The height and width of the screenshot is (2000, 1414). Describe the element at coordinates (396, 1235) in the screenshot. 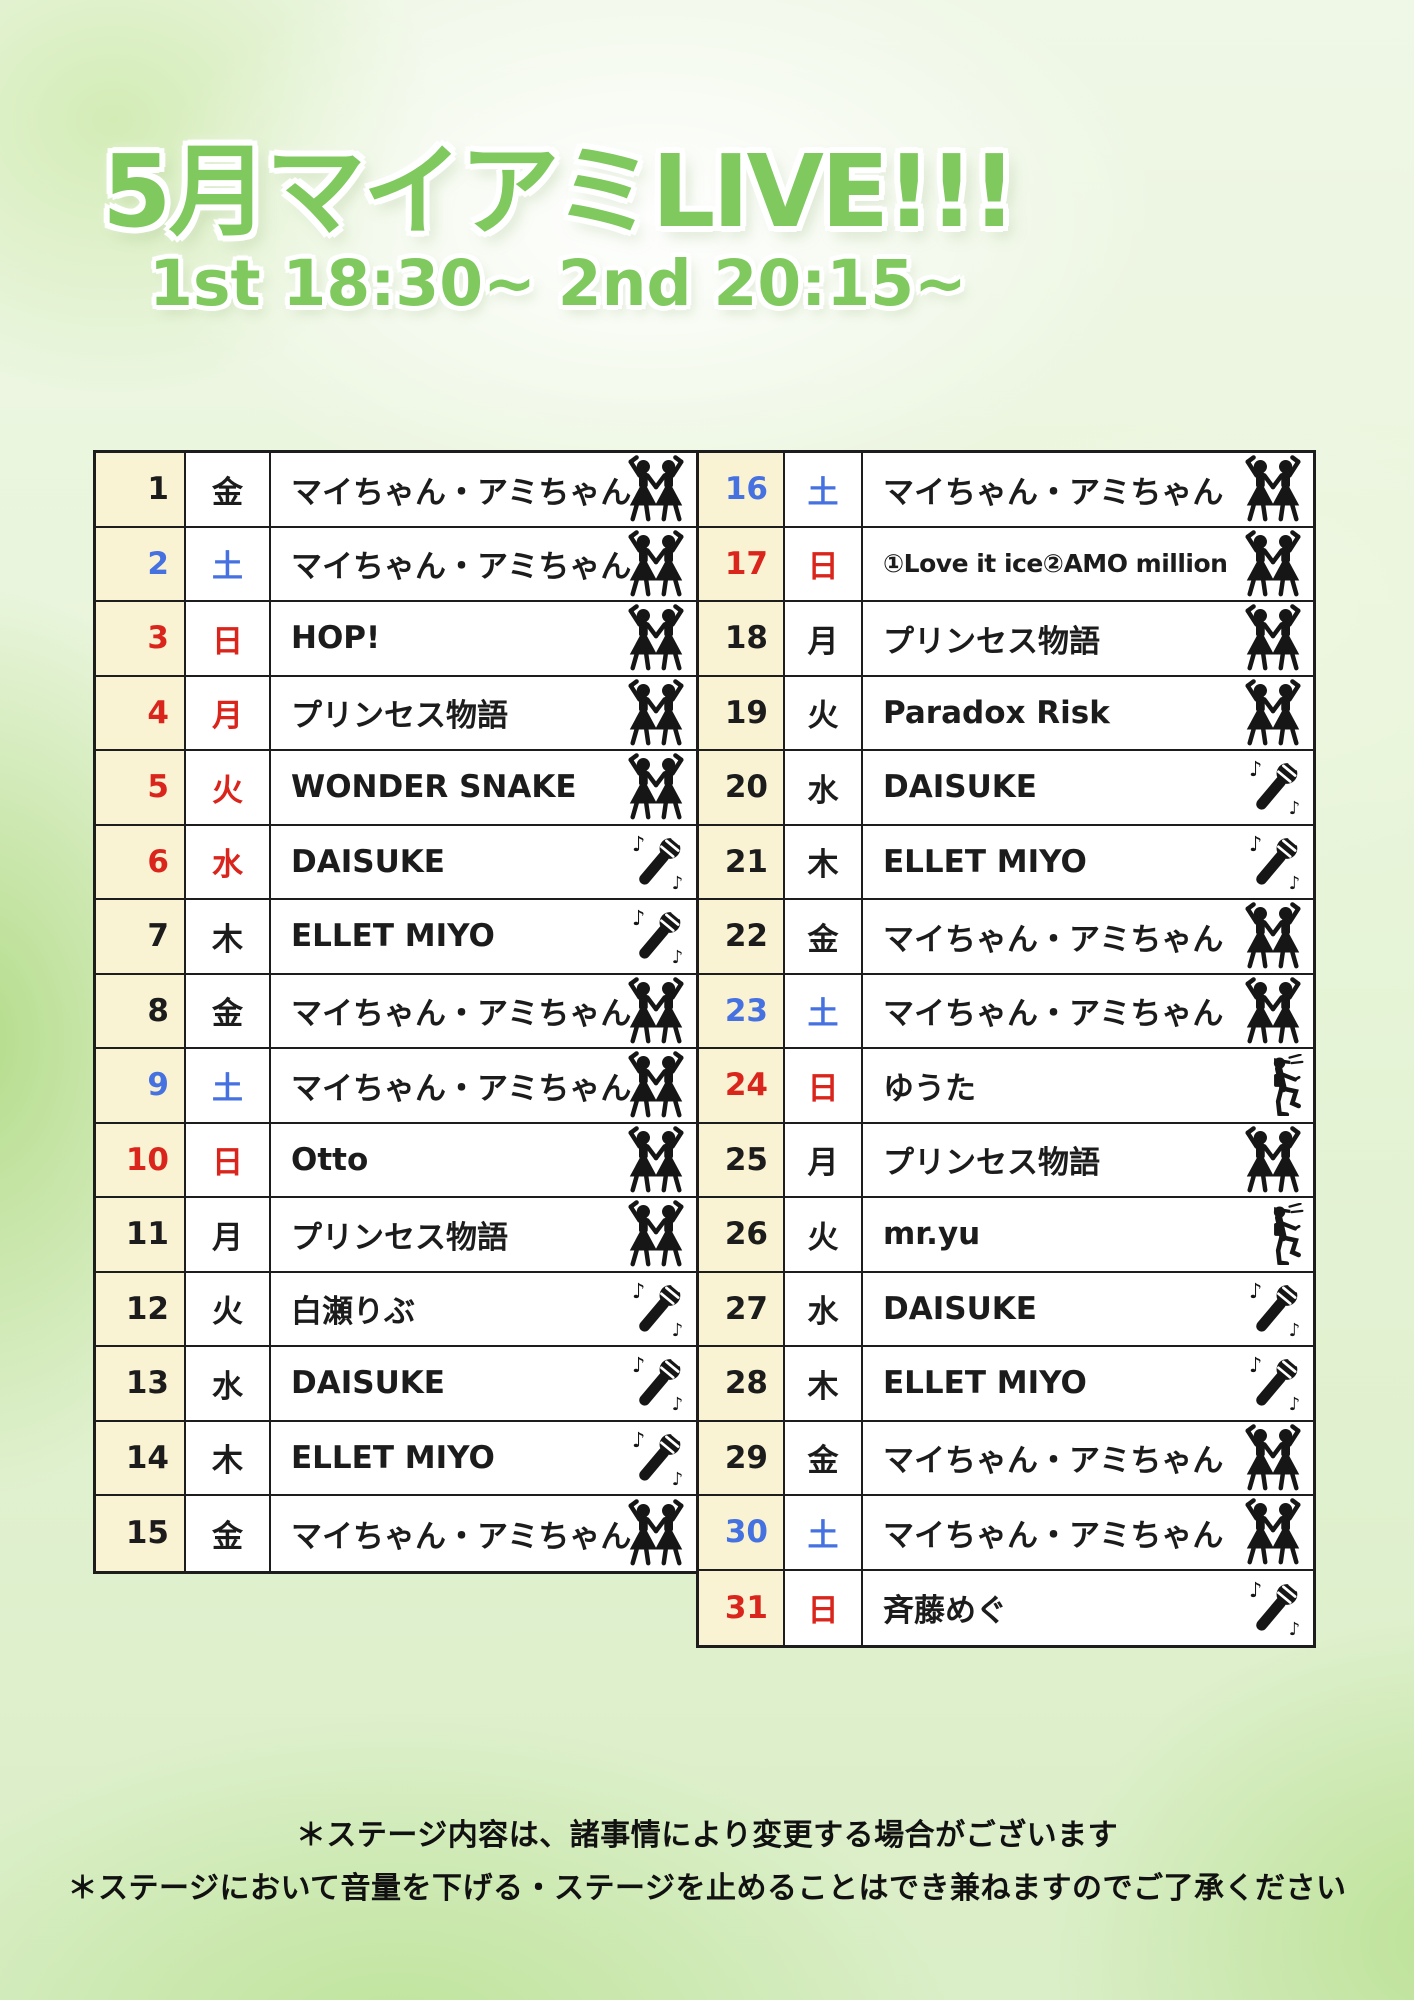

I see `schedule-row: 11 月 プリンセス物語` at that location.